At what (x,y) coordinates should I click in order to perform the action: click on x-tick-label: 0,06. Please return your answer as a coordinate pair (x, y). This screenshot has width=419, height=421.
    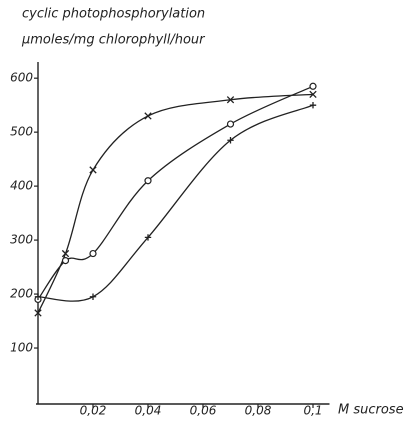
    Looking at the image, I should click on (203, 411).